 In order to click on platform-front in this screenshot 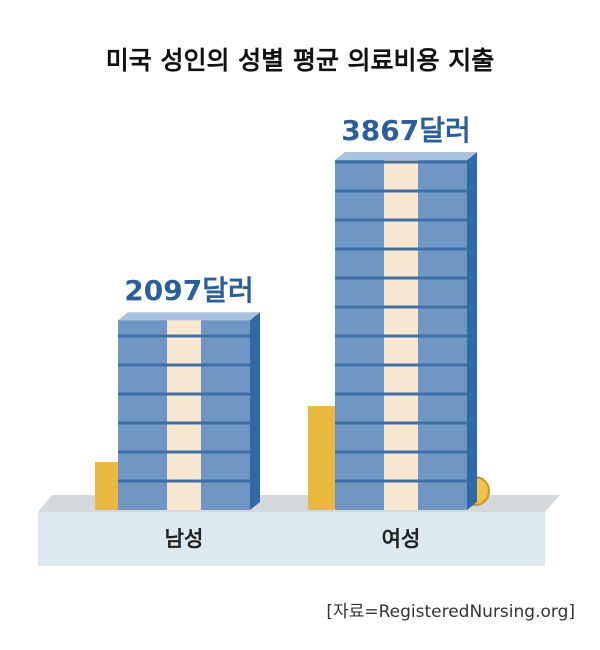, I will do `click(291, 539)`.